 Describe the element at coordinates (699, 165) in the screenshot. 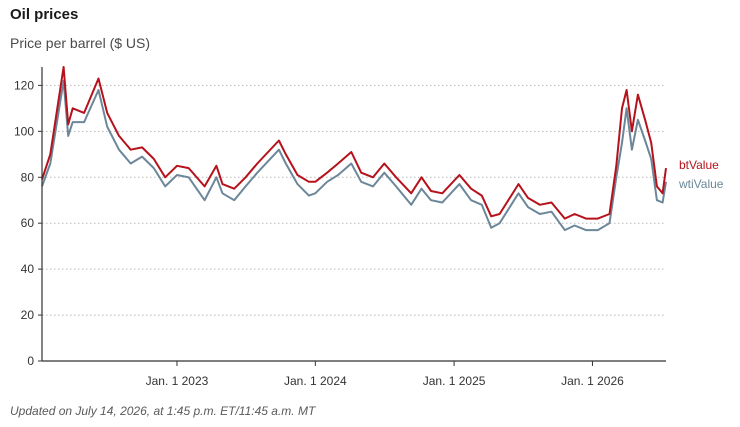

I see `series-label-btValue: btValue` at that location.